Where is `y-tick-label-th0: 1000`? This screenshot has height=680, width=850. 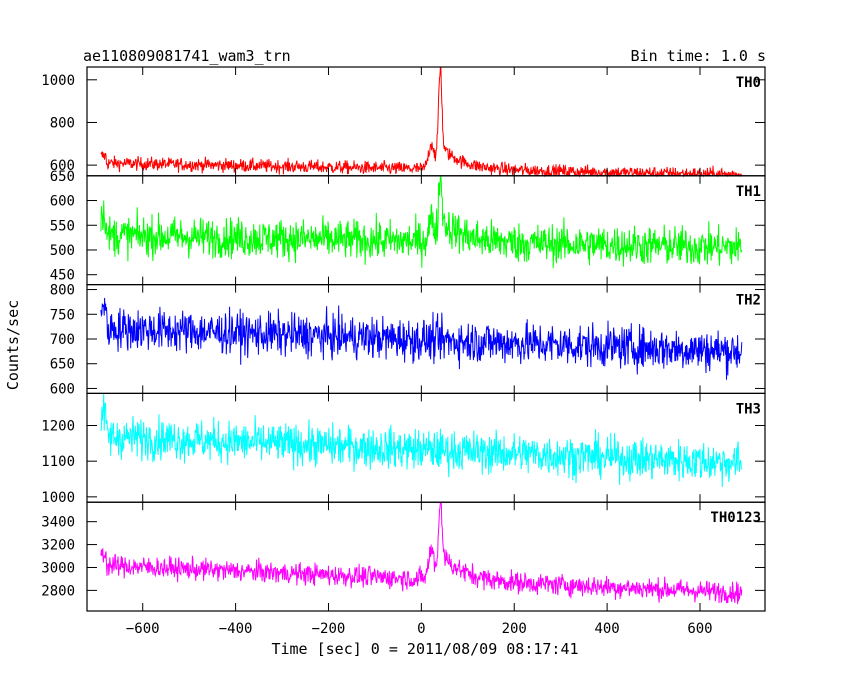 y-tick-label-th0: 1000 is located at coordinates (58, 81).